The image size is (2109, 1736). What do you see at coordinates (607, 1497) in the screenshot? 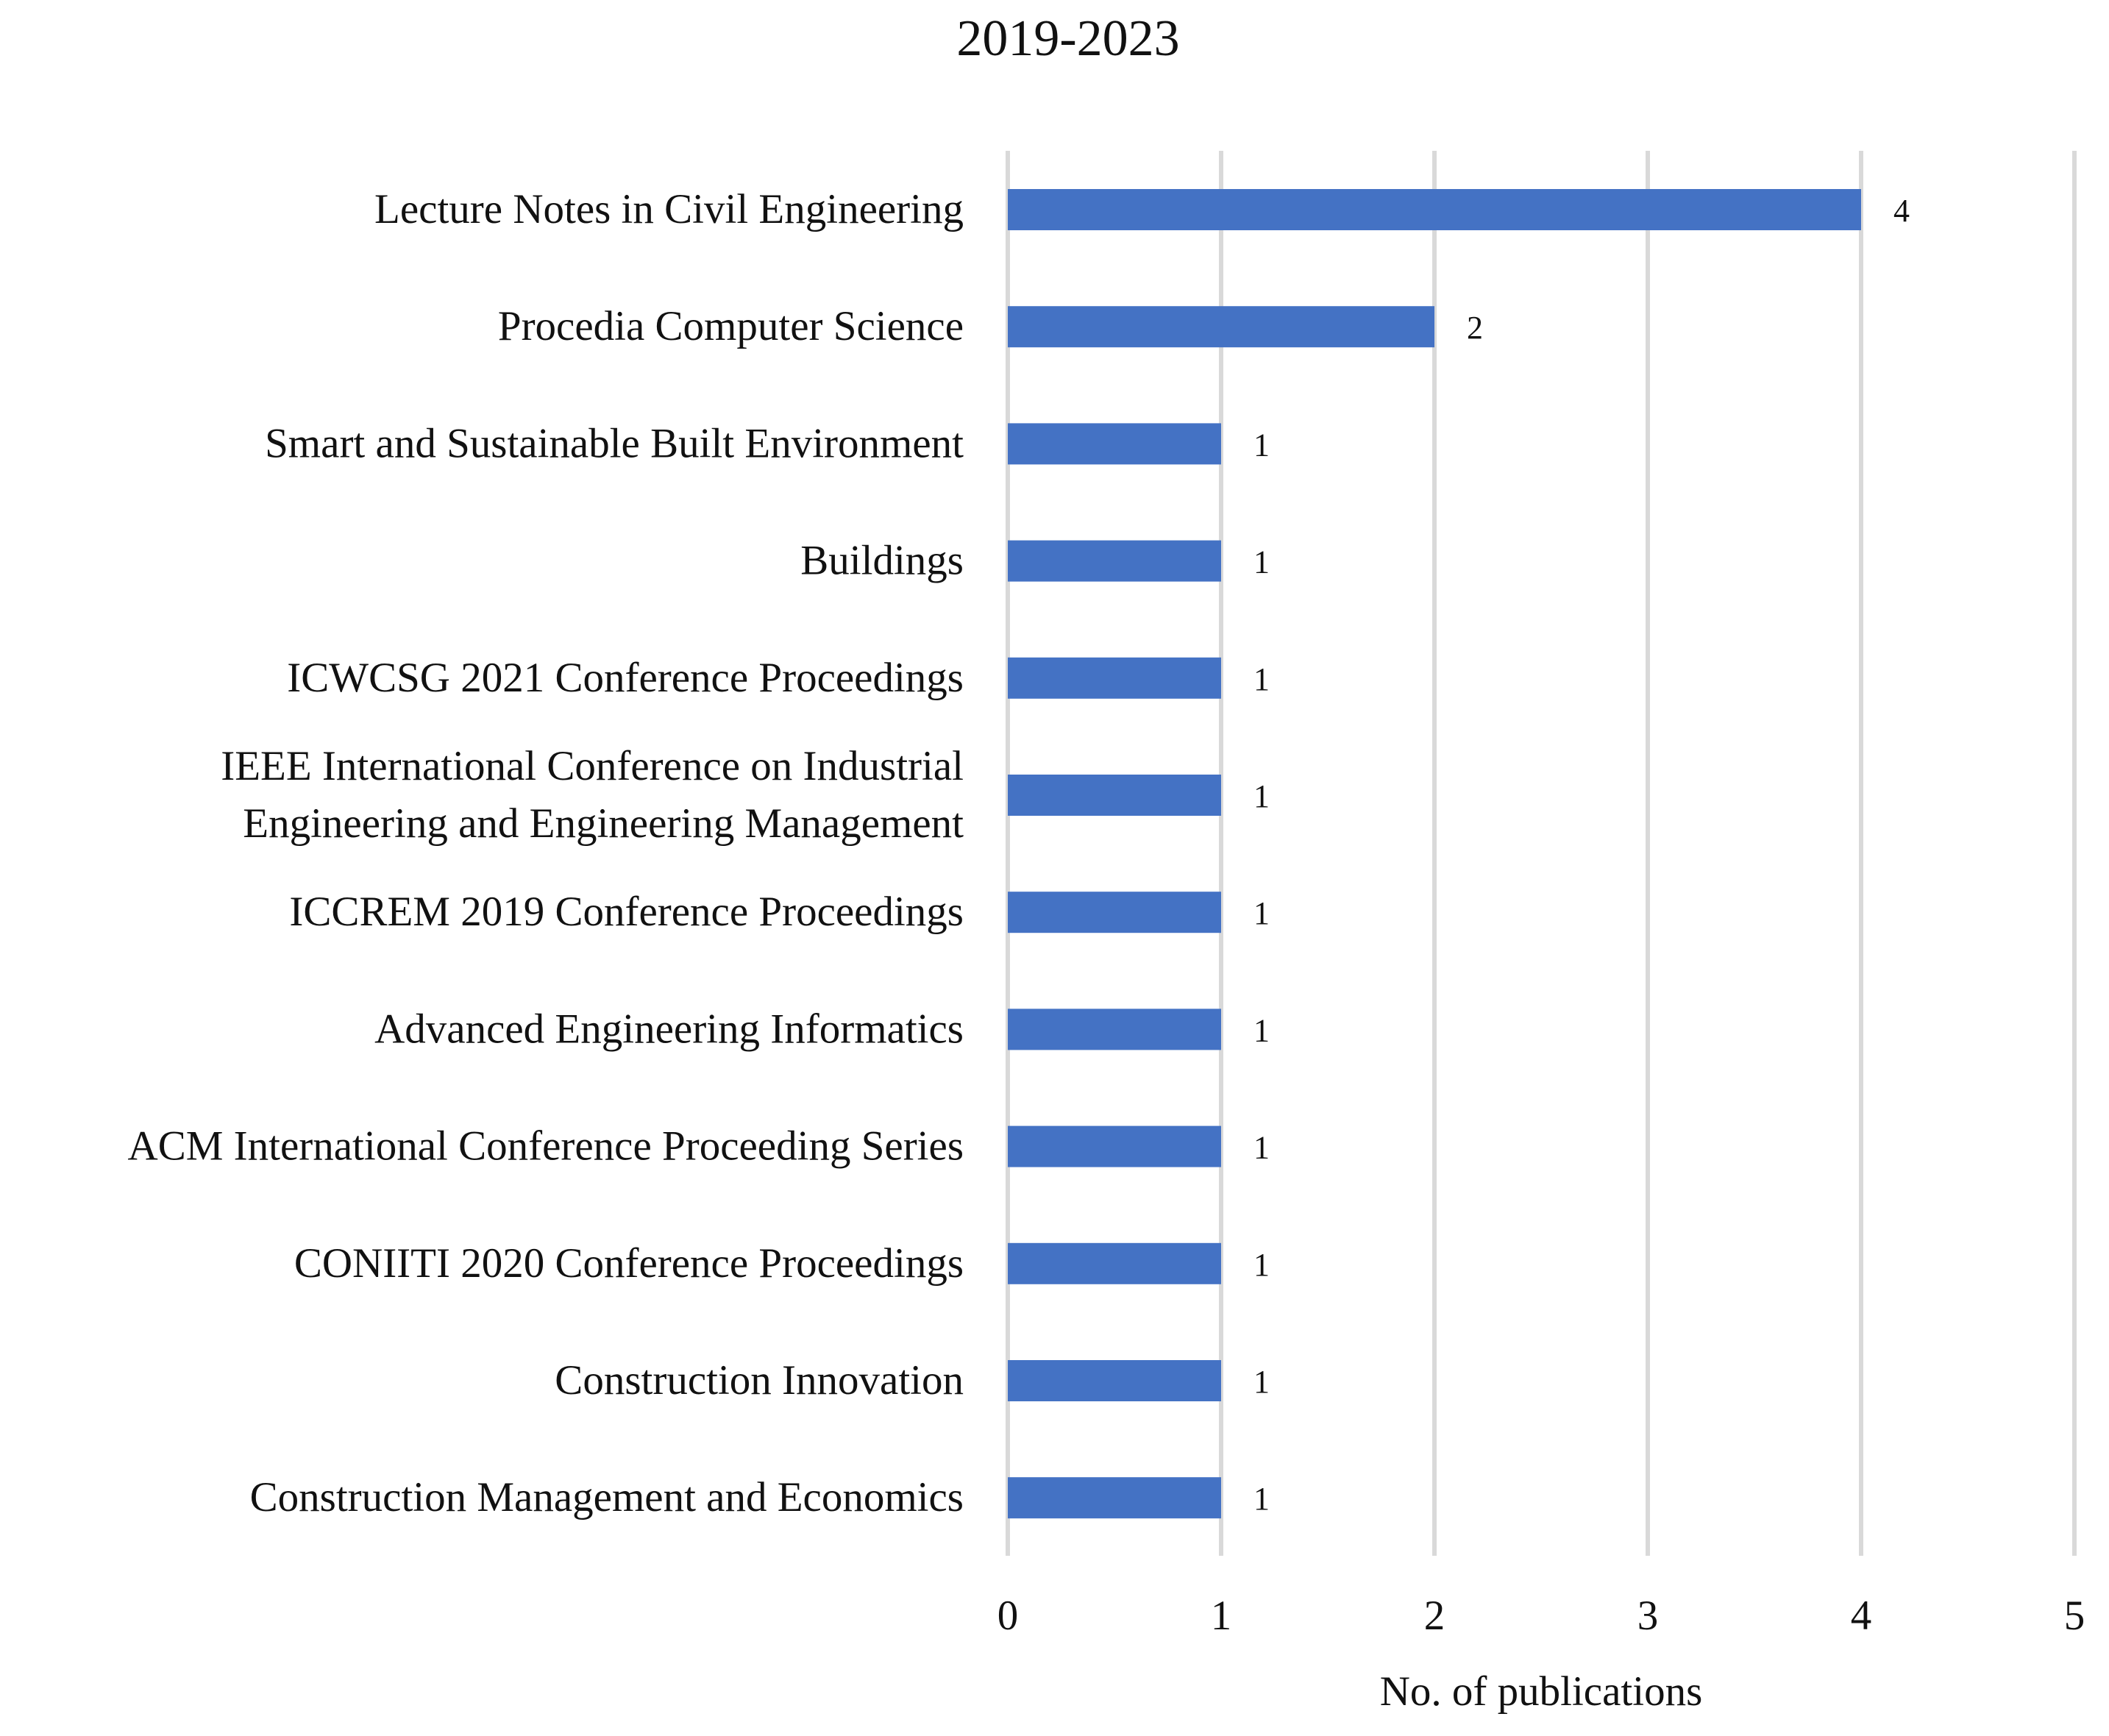
I see `category-label: Construction Management and Economics` at bounding box center [607, 1497].